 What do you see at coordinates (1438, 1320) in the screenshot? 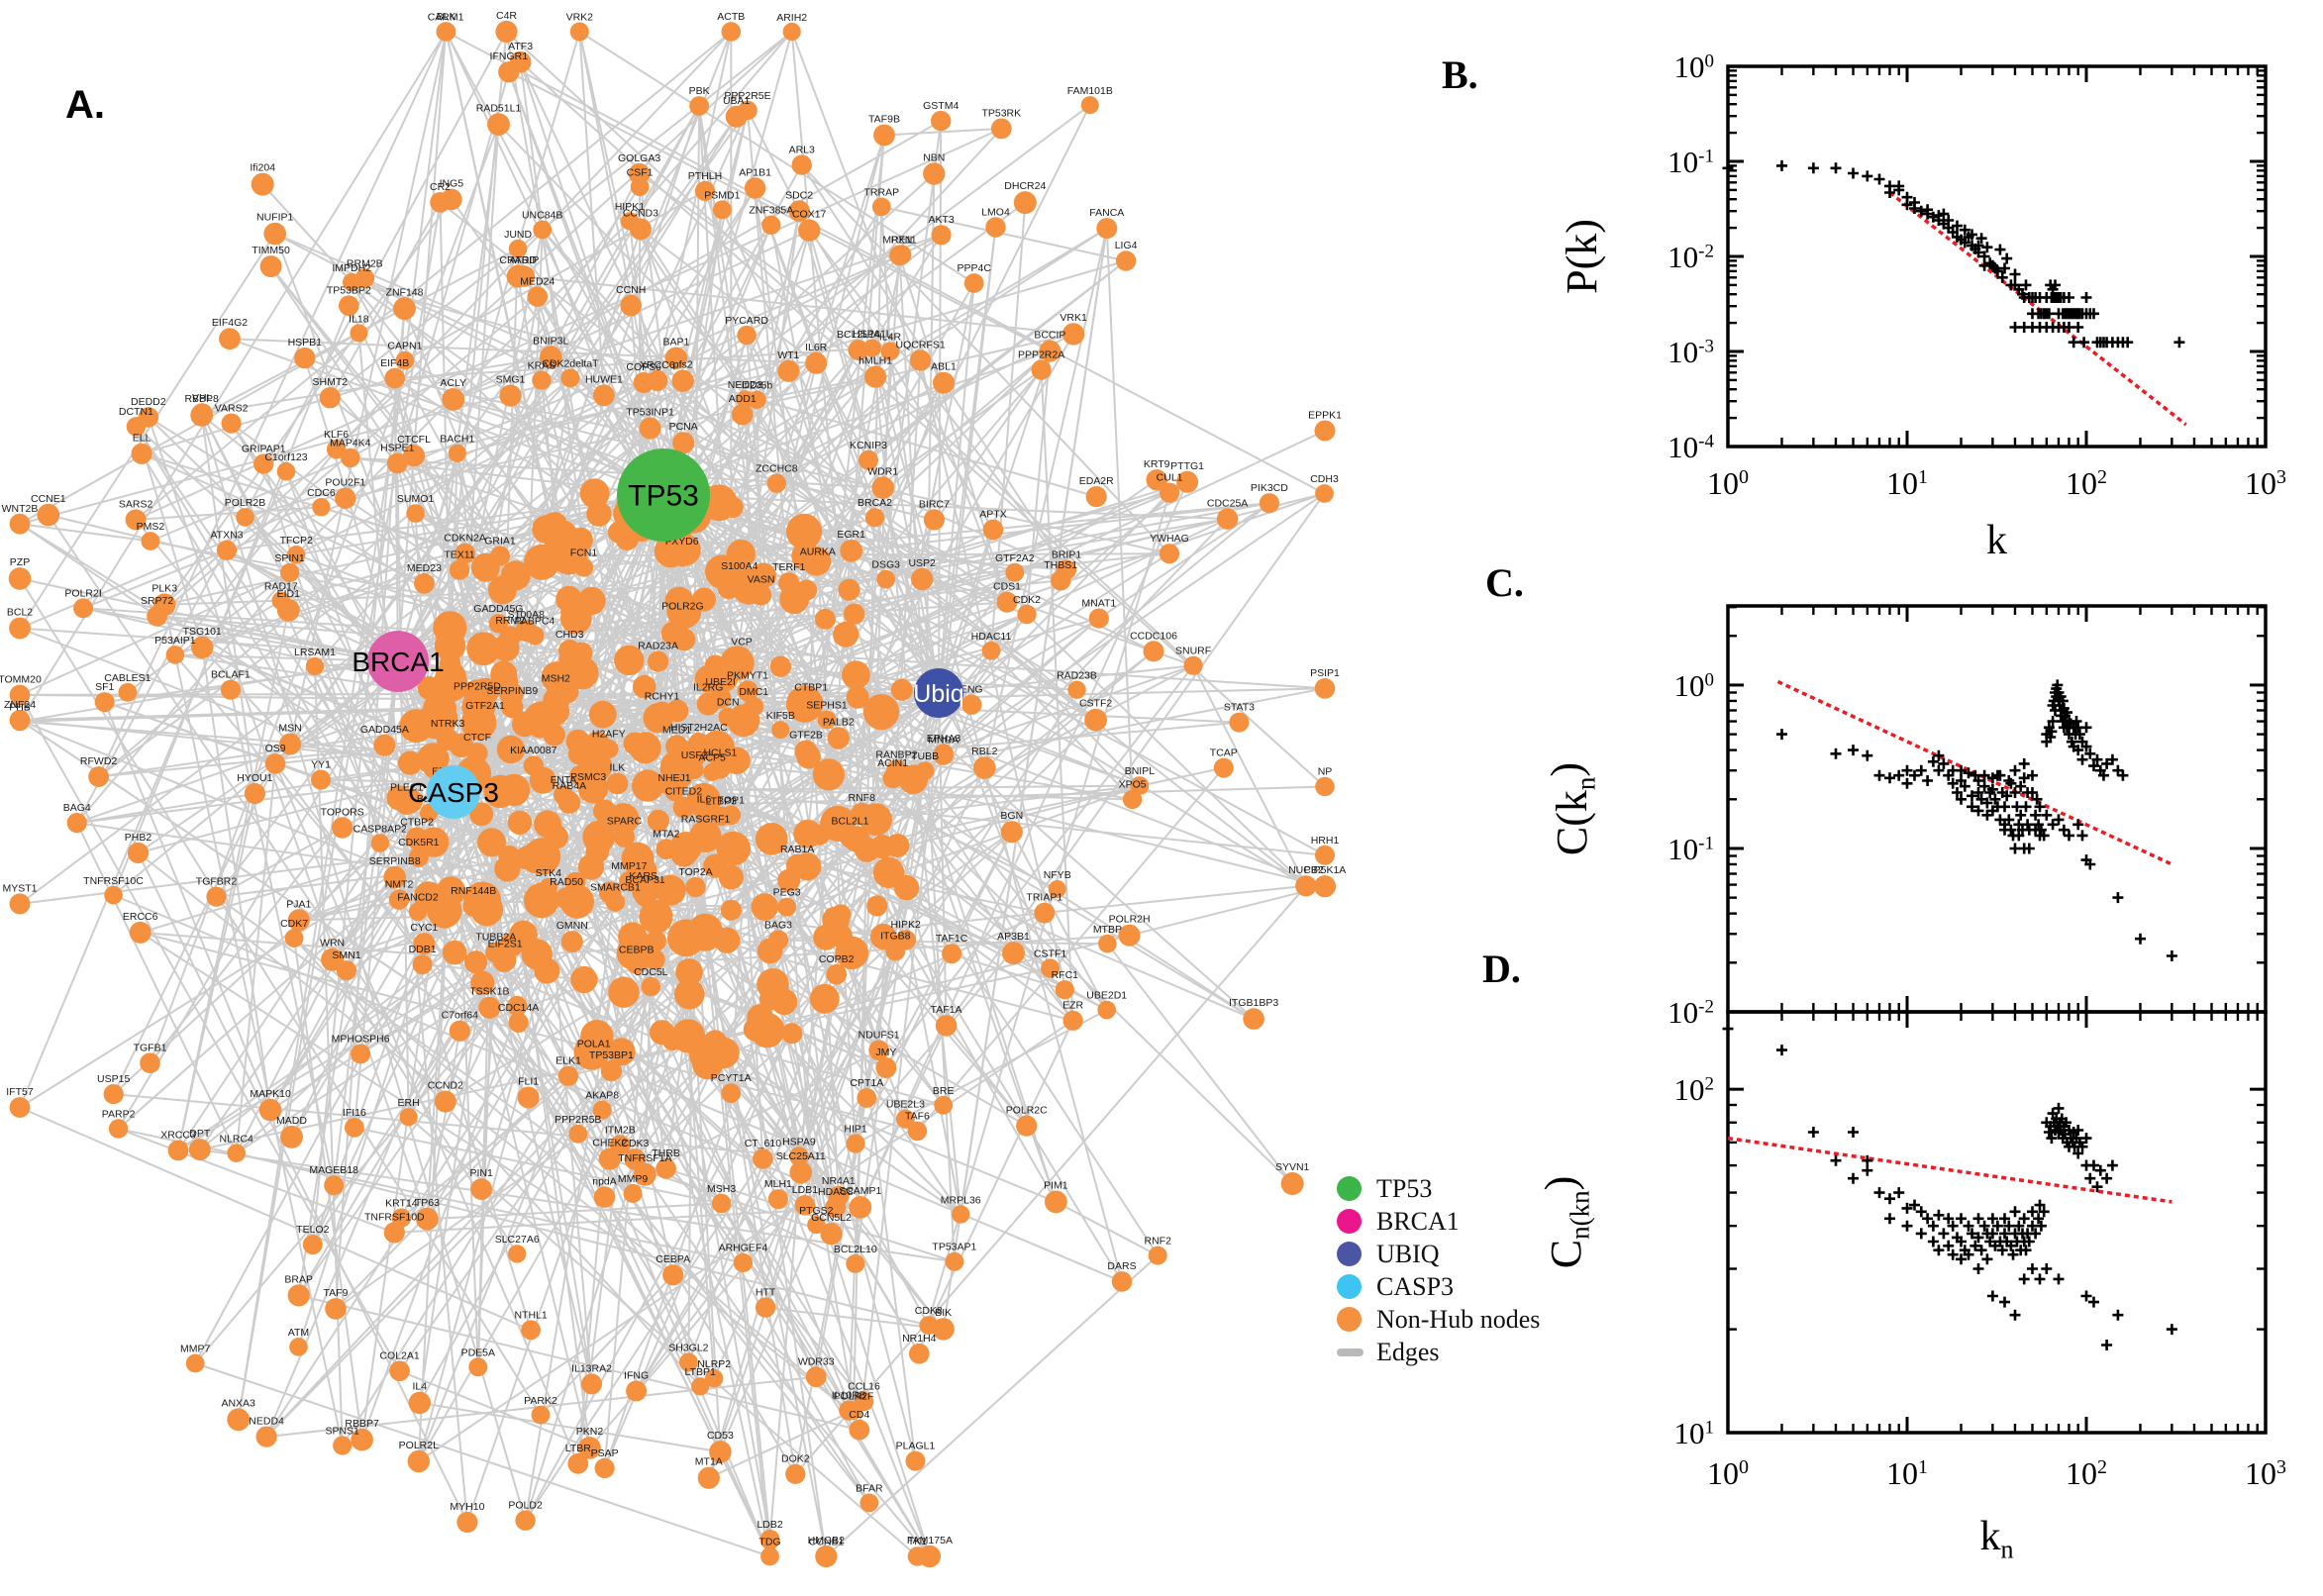
I see `legend-item-non-hub-nodes: Non-Hub nodes` at bounding box center [1438, 1320].